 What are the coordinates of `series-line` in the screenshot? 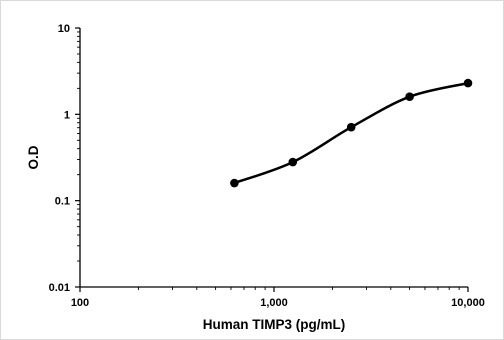 It's located at (351, 133).